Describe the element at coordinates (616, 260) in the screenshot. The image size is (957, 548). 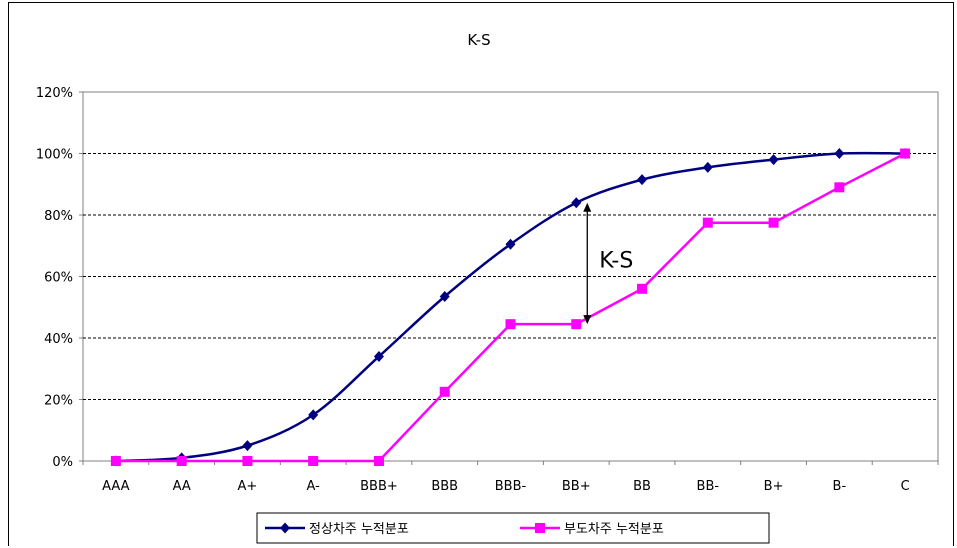
I see `ks-annotation-label: K-S` at that location.